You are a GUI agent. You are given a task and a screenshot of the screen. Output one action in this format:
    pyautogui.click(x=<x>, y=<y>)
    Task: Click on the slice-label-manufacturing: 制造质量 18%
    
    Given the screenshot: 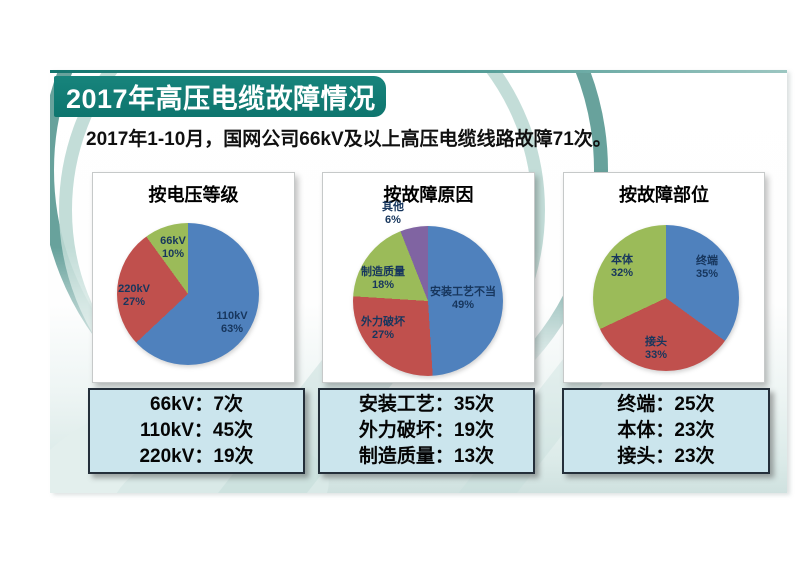 What is the action you would take?
    pyautogui.click(x=383, y=278)
    